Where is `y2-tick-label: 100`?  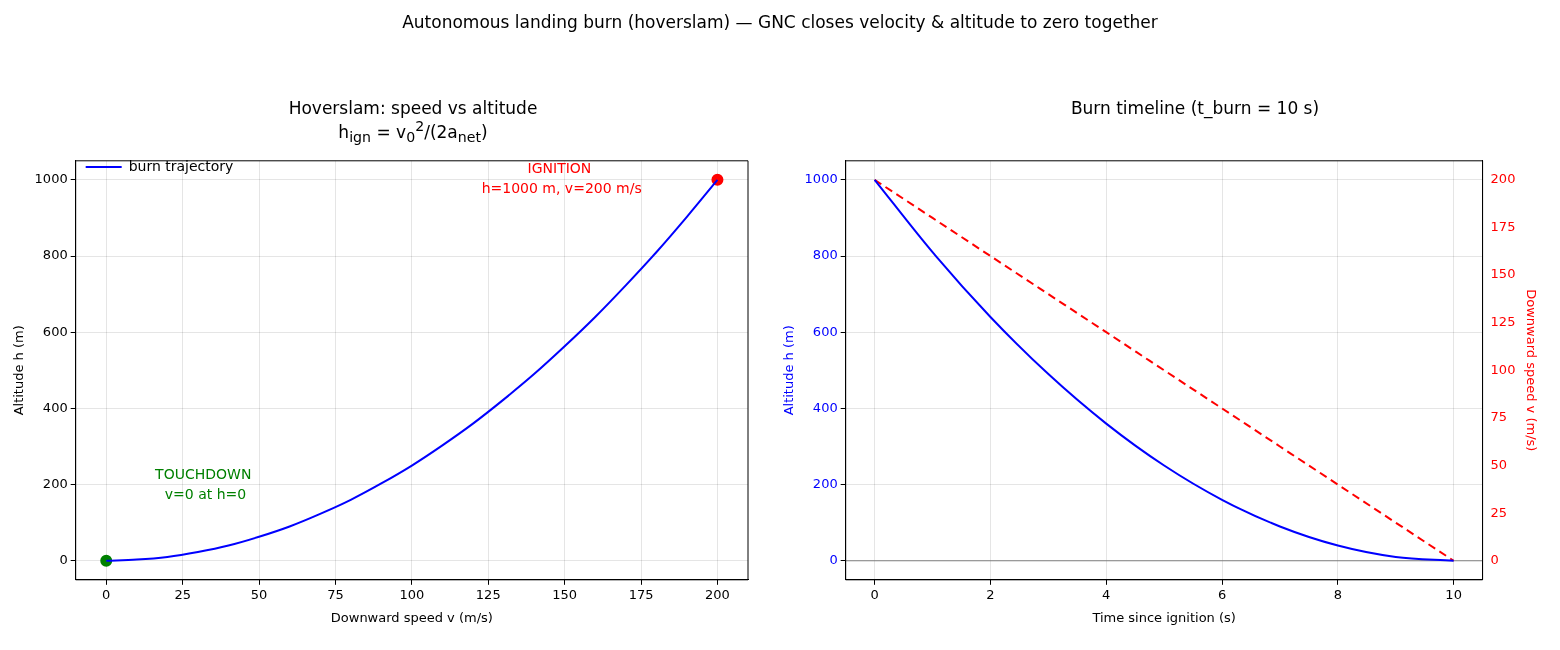
y2-tick-label: 100 is located at coordinates (1503, 369).